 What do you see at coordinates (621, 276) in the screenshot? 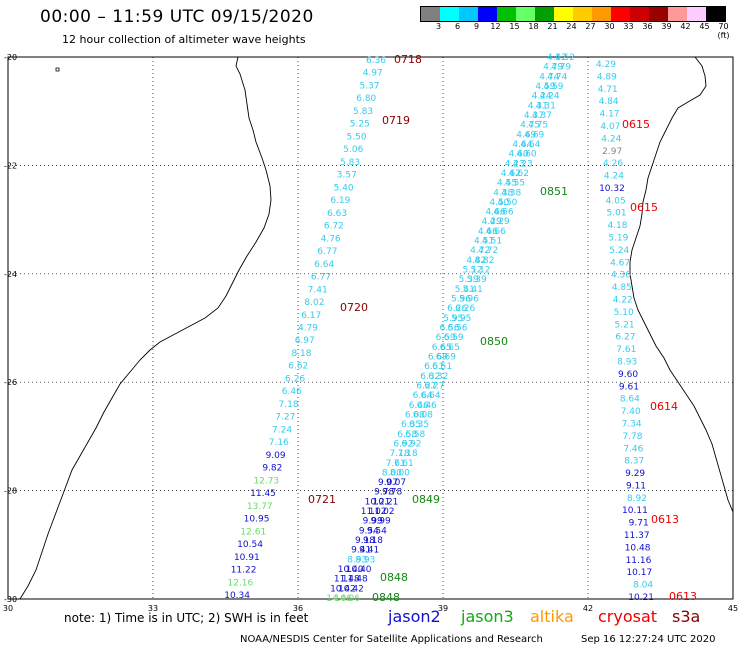
I see `swh-value: 4.36` at bounding box center [621, 276].